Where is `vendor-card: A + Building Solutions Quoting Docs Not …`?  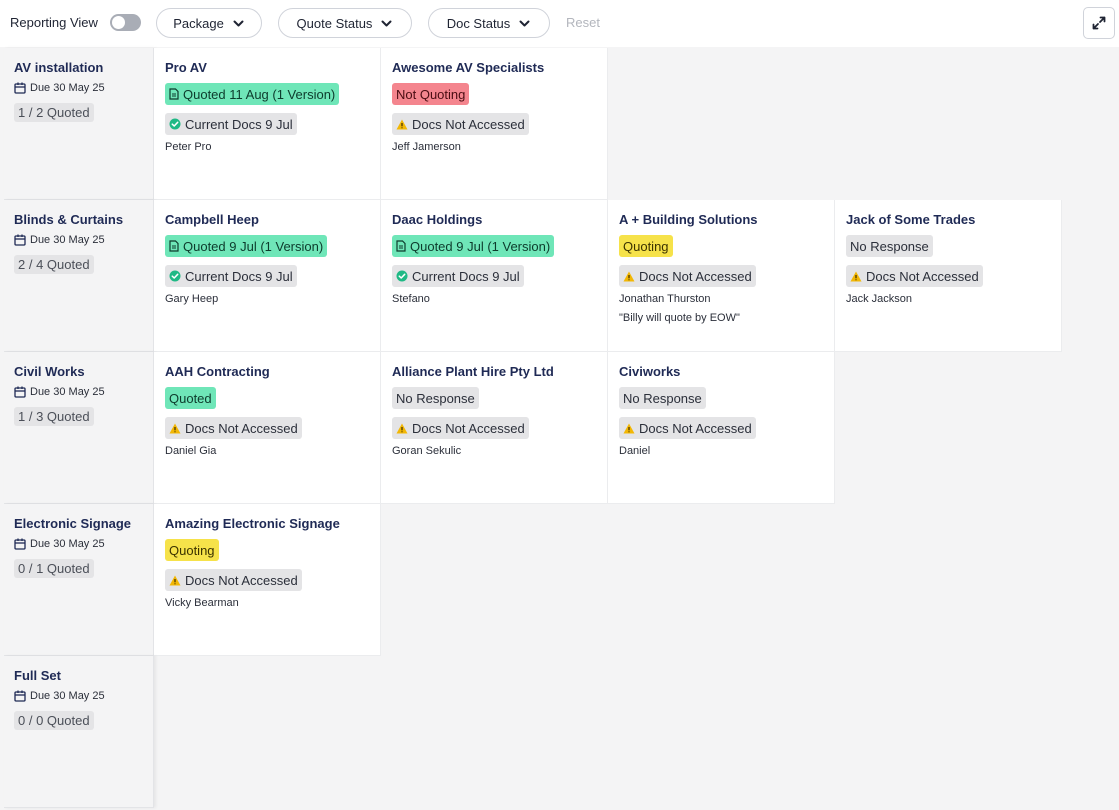 vendor-card: A + Building Solutions Quoting Docs Not … is located at coordinates (721, 276).